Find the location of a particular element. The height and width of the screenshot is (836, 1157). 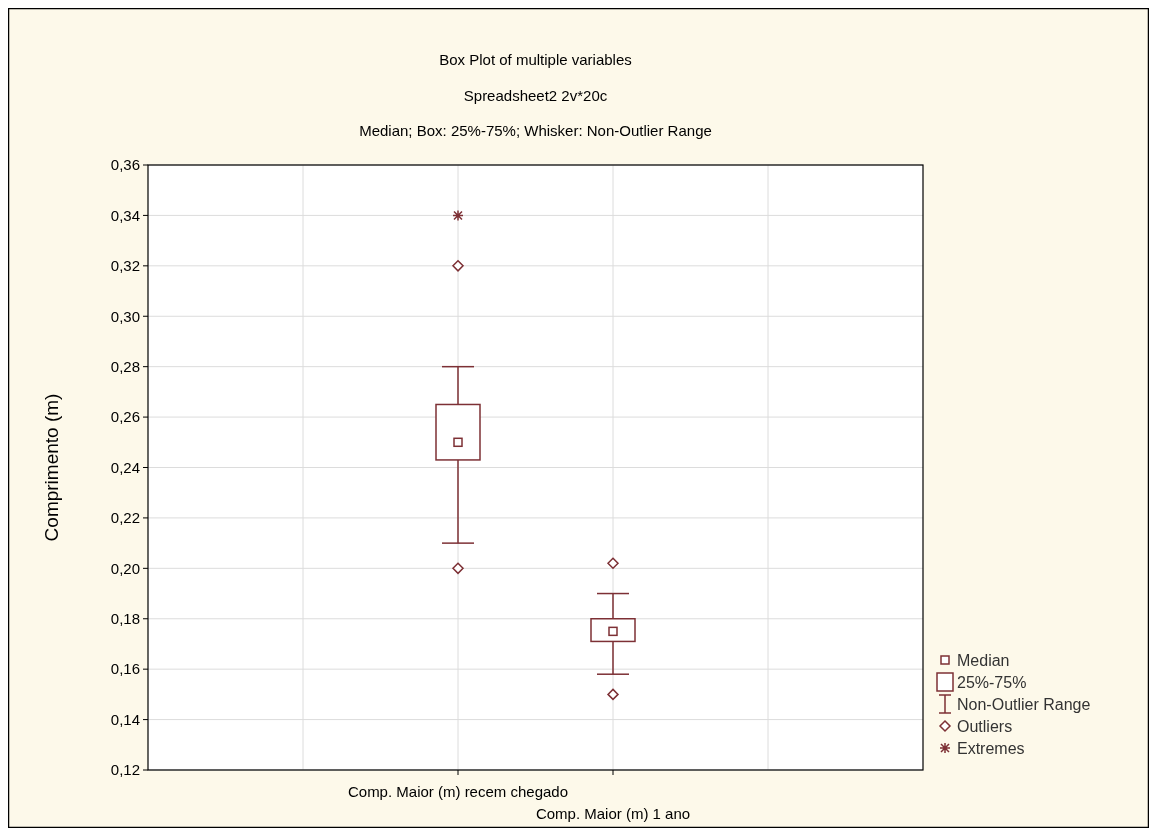

legend-label: Extremes is located at coordinates (991, 748).